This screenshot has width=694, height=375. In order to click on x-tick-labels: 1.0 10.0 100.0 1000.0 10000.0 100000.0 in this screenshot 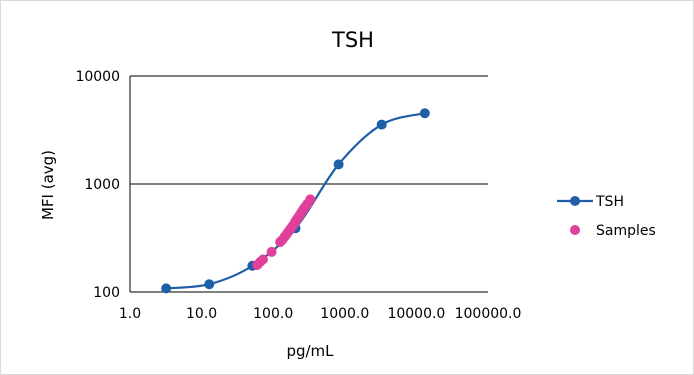, I will do `click(320, 314)`.